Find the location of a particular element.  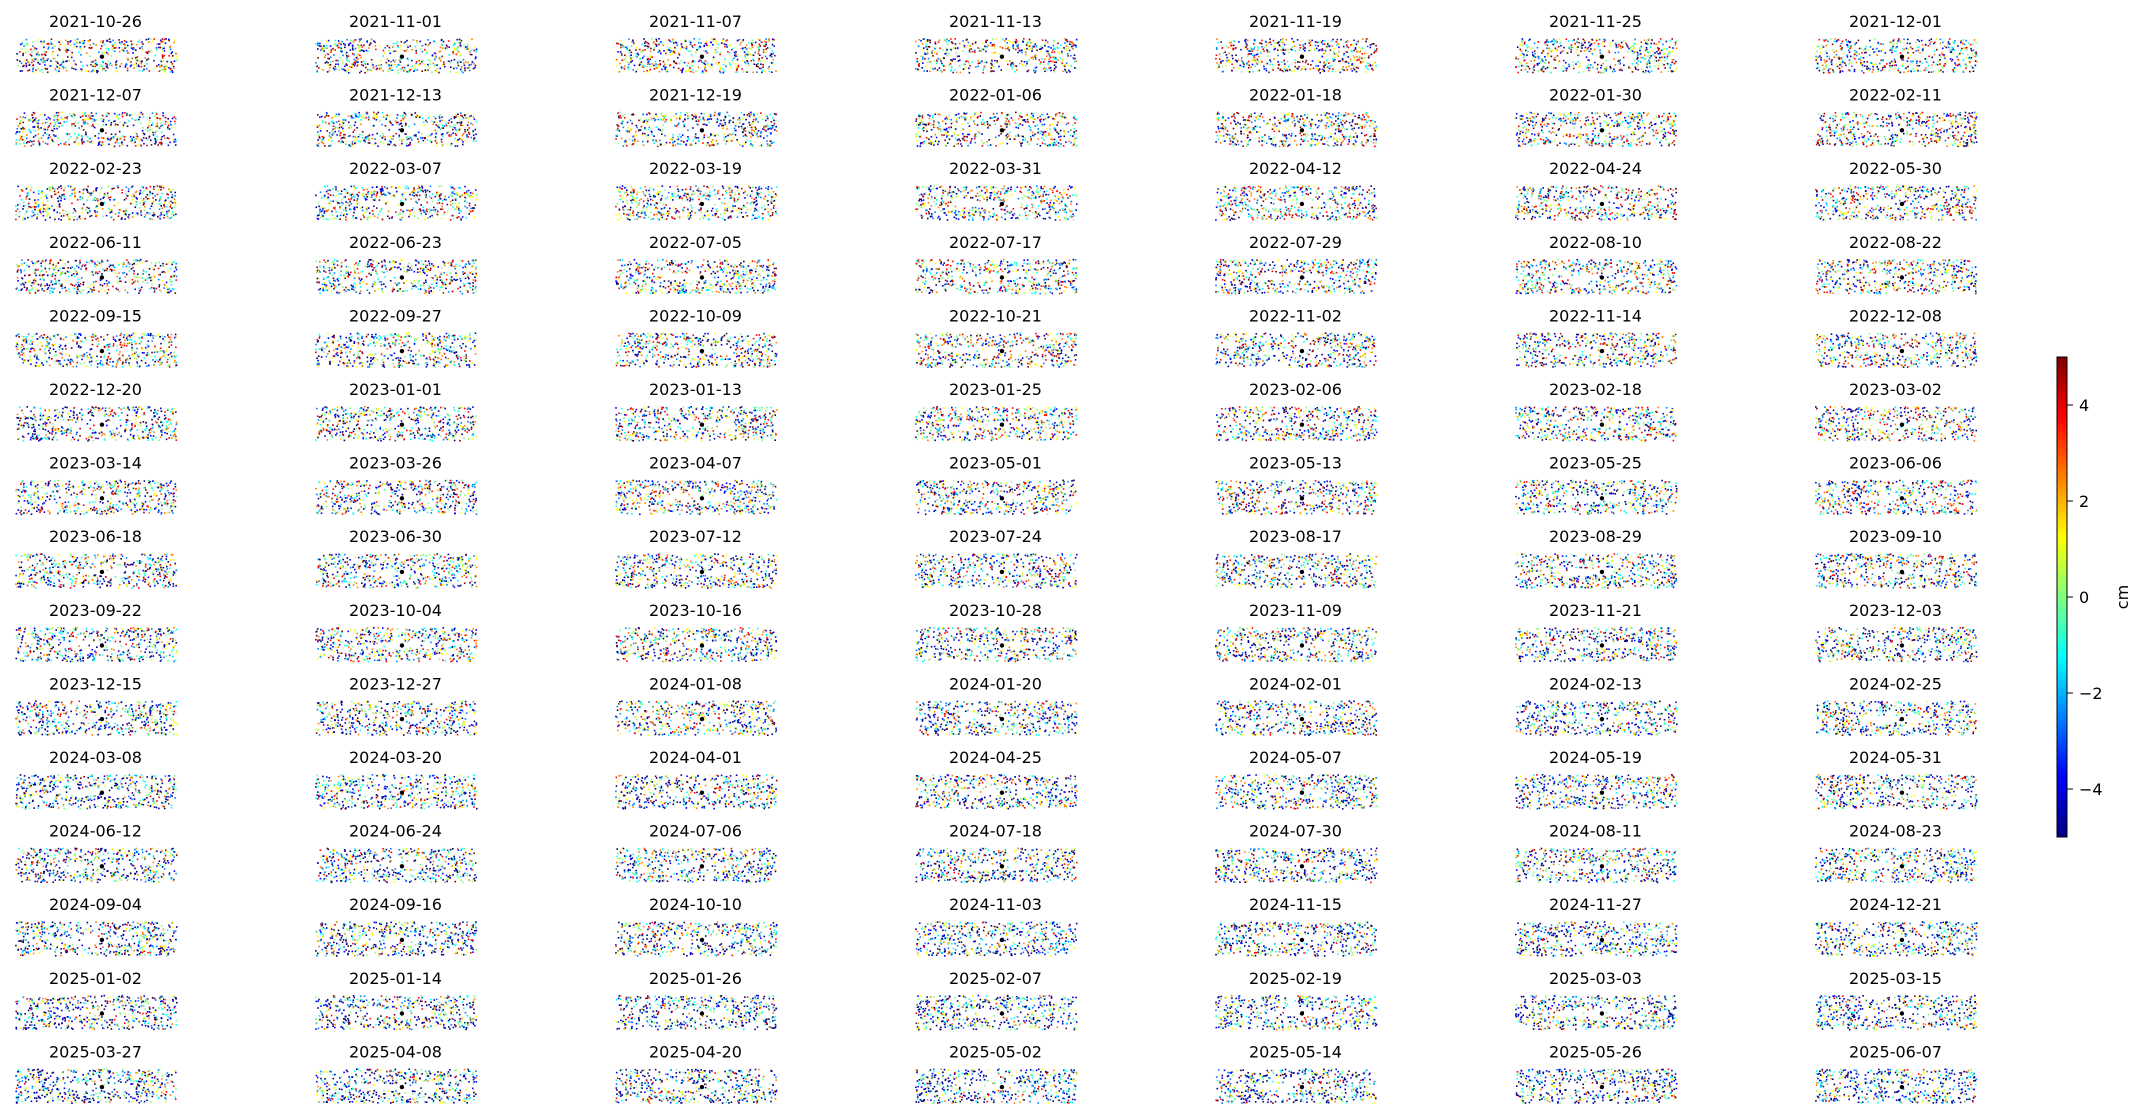

panel: 2023-03-14 is located at coordinates (96, 485).